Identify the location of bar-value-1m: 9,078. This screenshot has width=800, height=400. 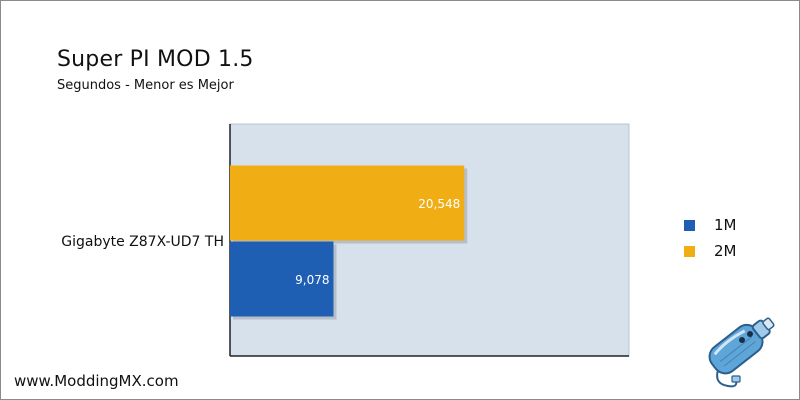
(312, 280).